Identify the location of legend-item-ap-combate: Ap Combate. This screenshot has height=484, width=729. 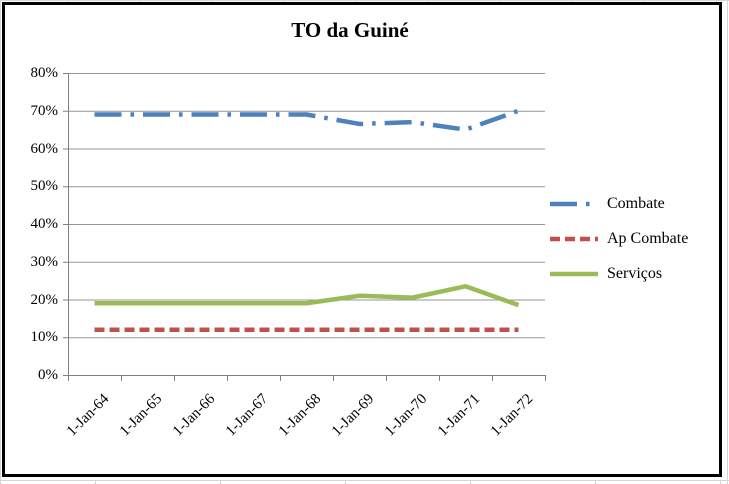
(619, 238).